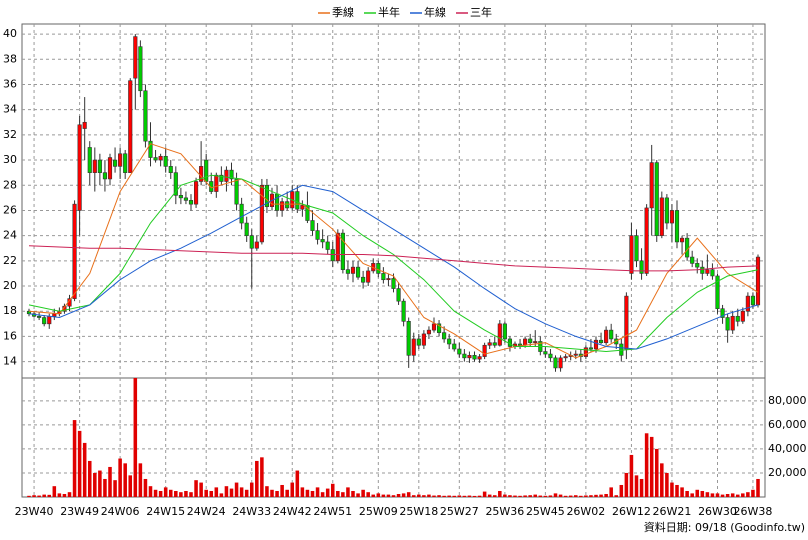 Image resolution: width=808 pixels, height=540 pixels. What do you see at coordinates (10, 209) in the screenshot?
I see `y-tick-label: 26` at bounding box center [10, 209].